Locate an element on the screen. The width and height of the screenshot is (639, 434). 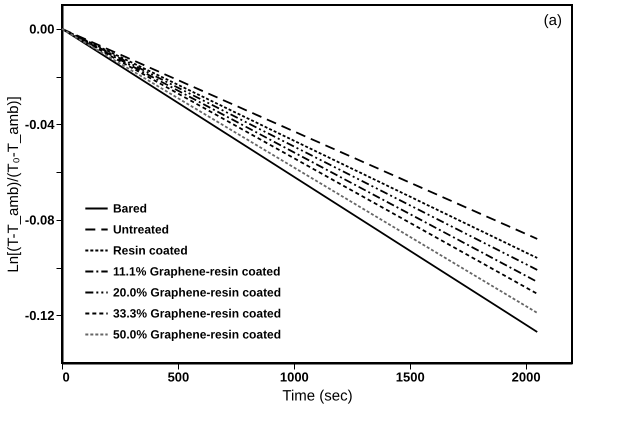
x-tick-label: 1000 is located at coordinates (294, 377).